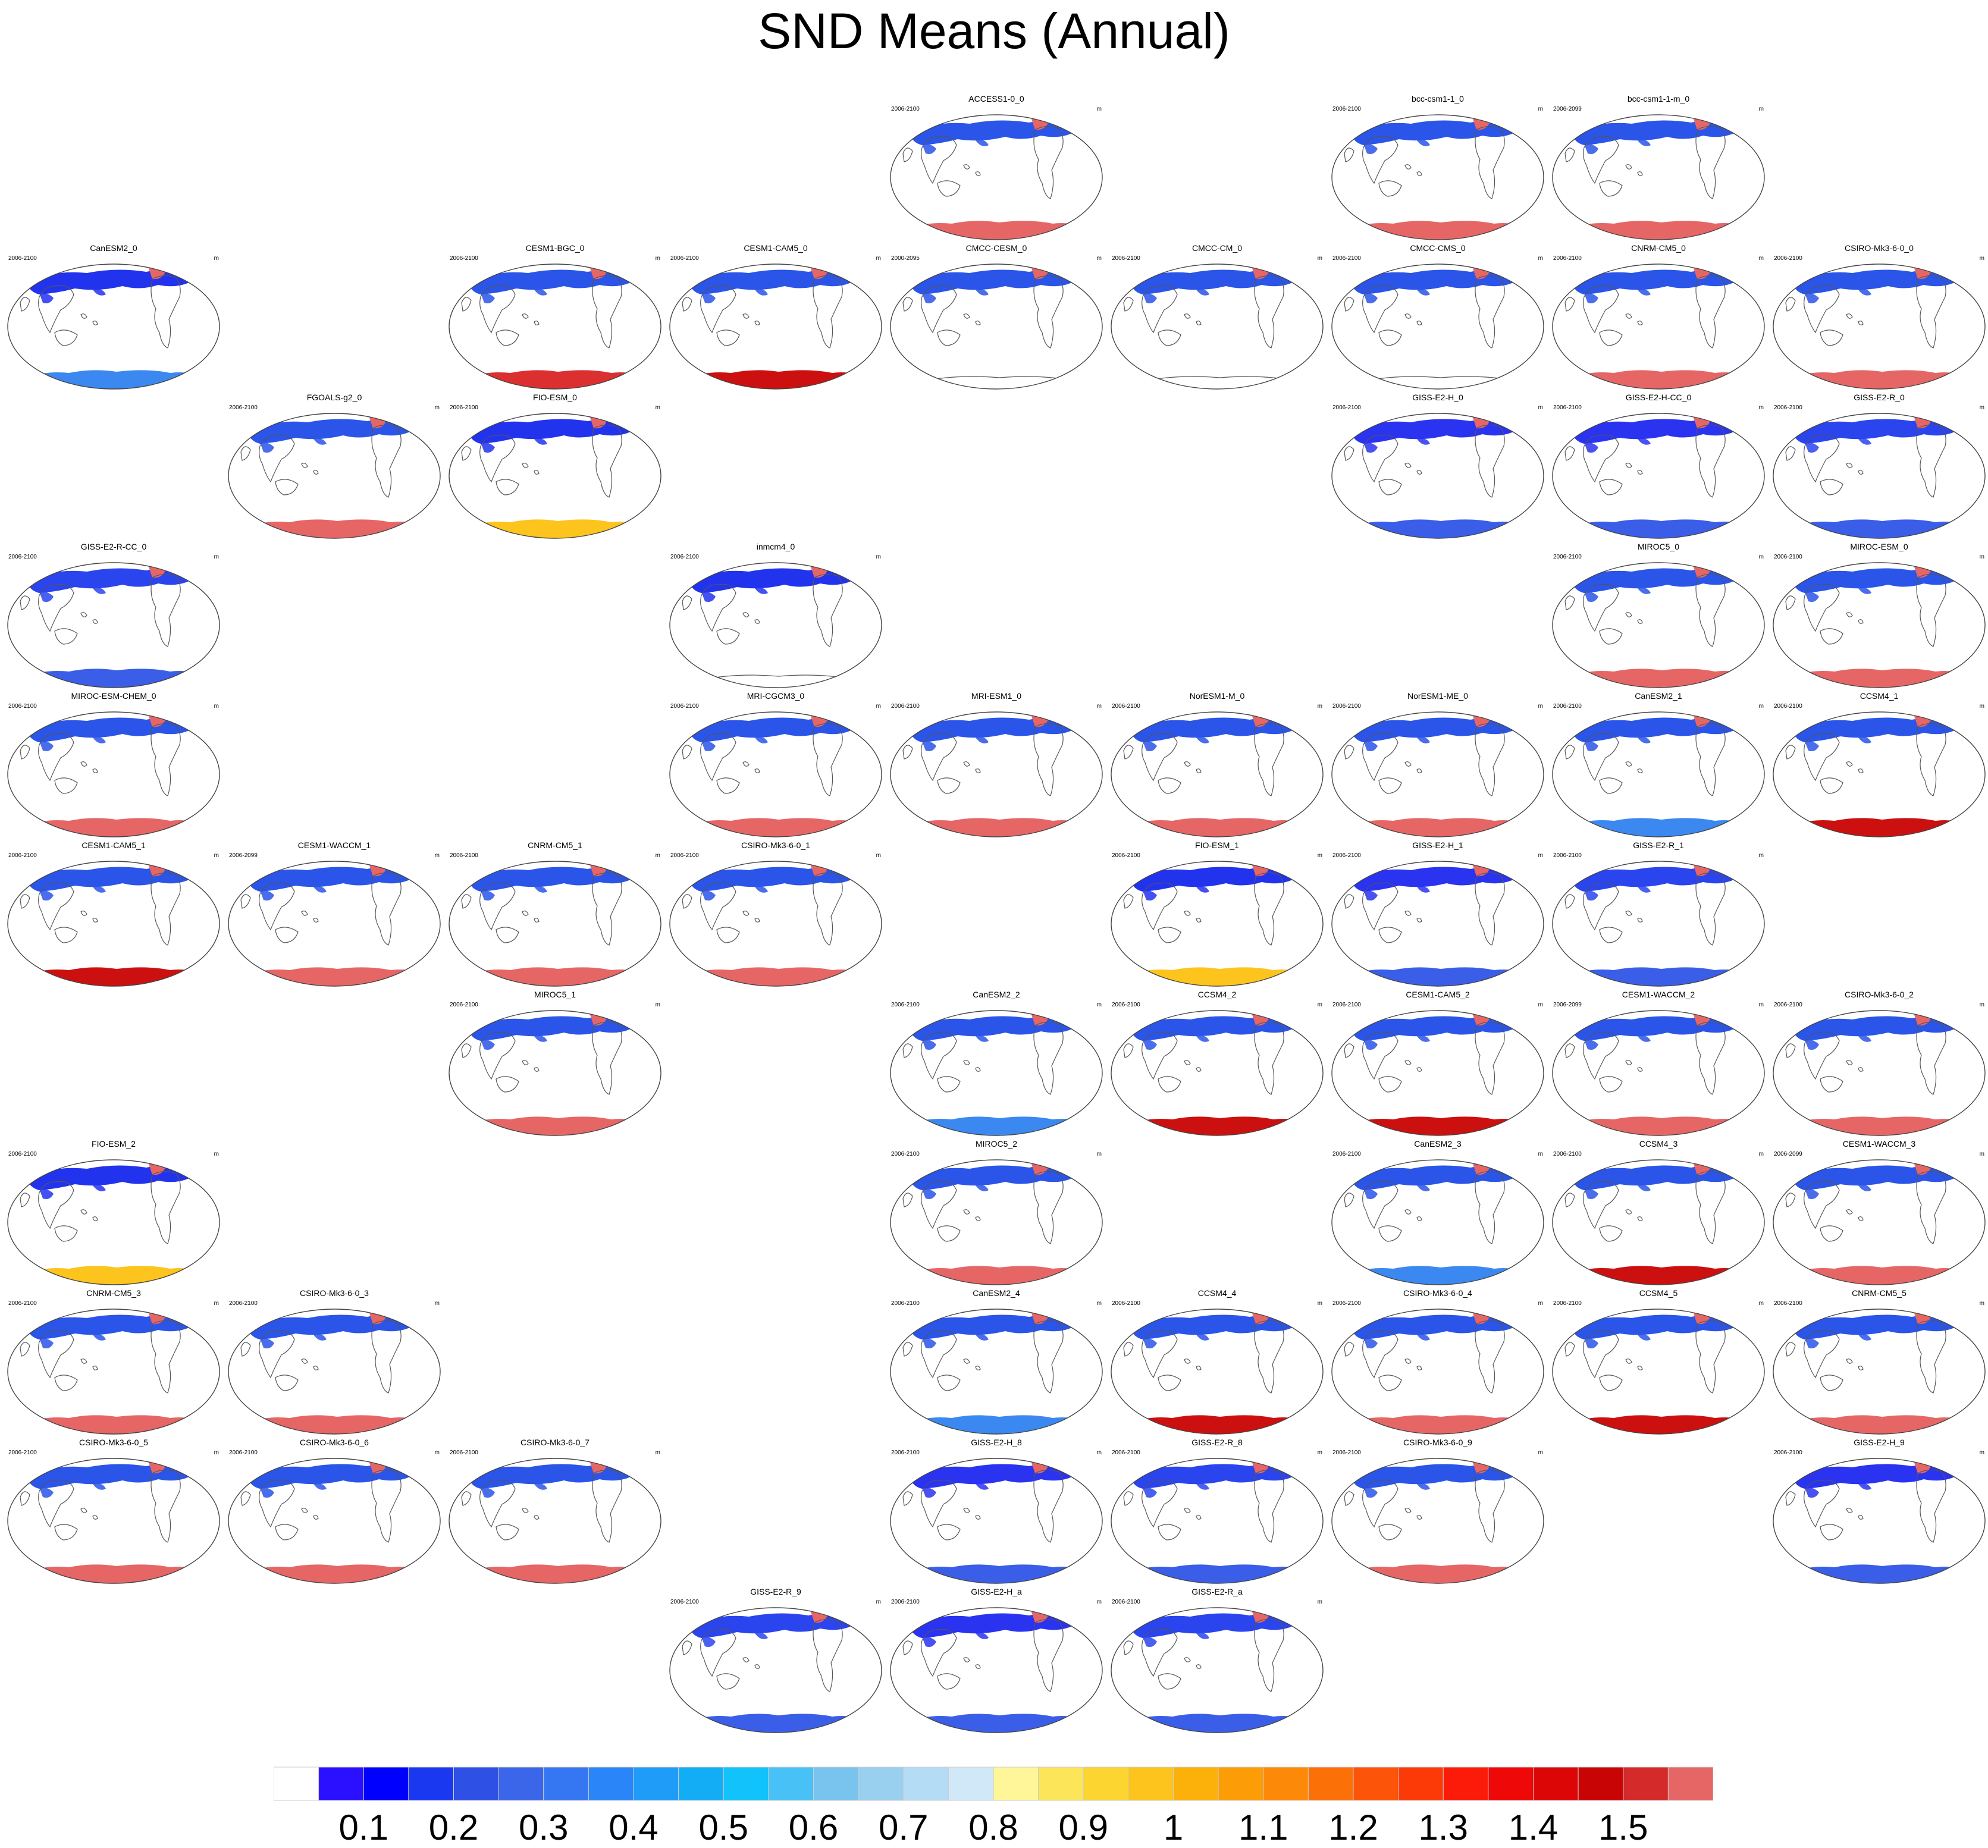 The height and width of the screenshot is (1848, 1988). I want to click on map-panel: FIO-ESM_1 2006-2100 m, so click(1217, 914).